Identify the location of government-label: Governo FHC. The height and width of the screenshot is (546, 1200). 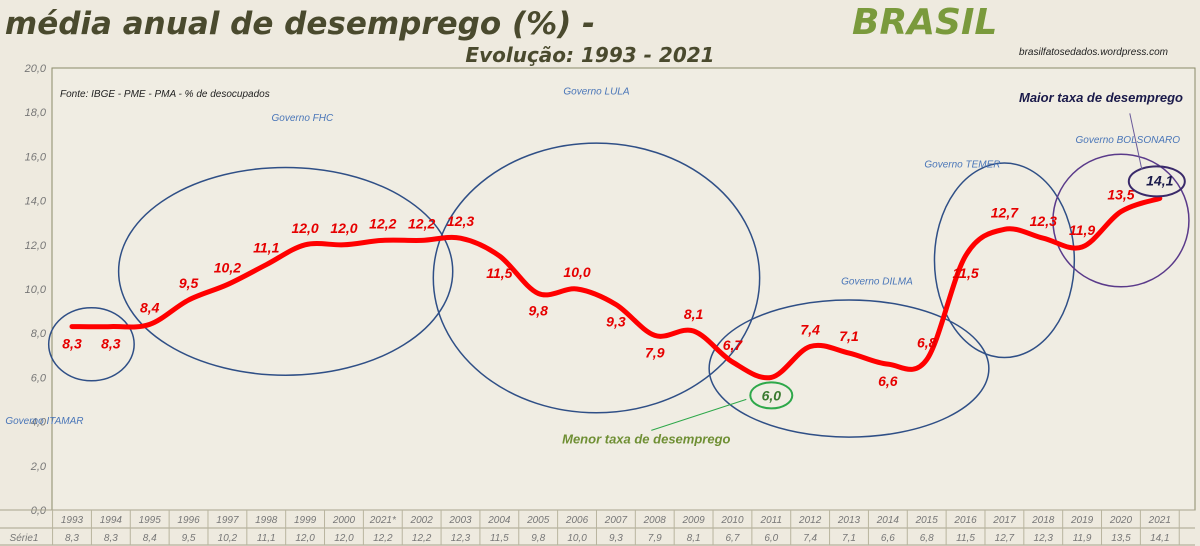
(303, 118).